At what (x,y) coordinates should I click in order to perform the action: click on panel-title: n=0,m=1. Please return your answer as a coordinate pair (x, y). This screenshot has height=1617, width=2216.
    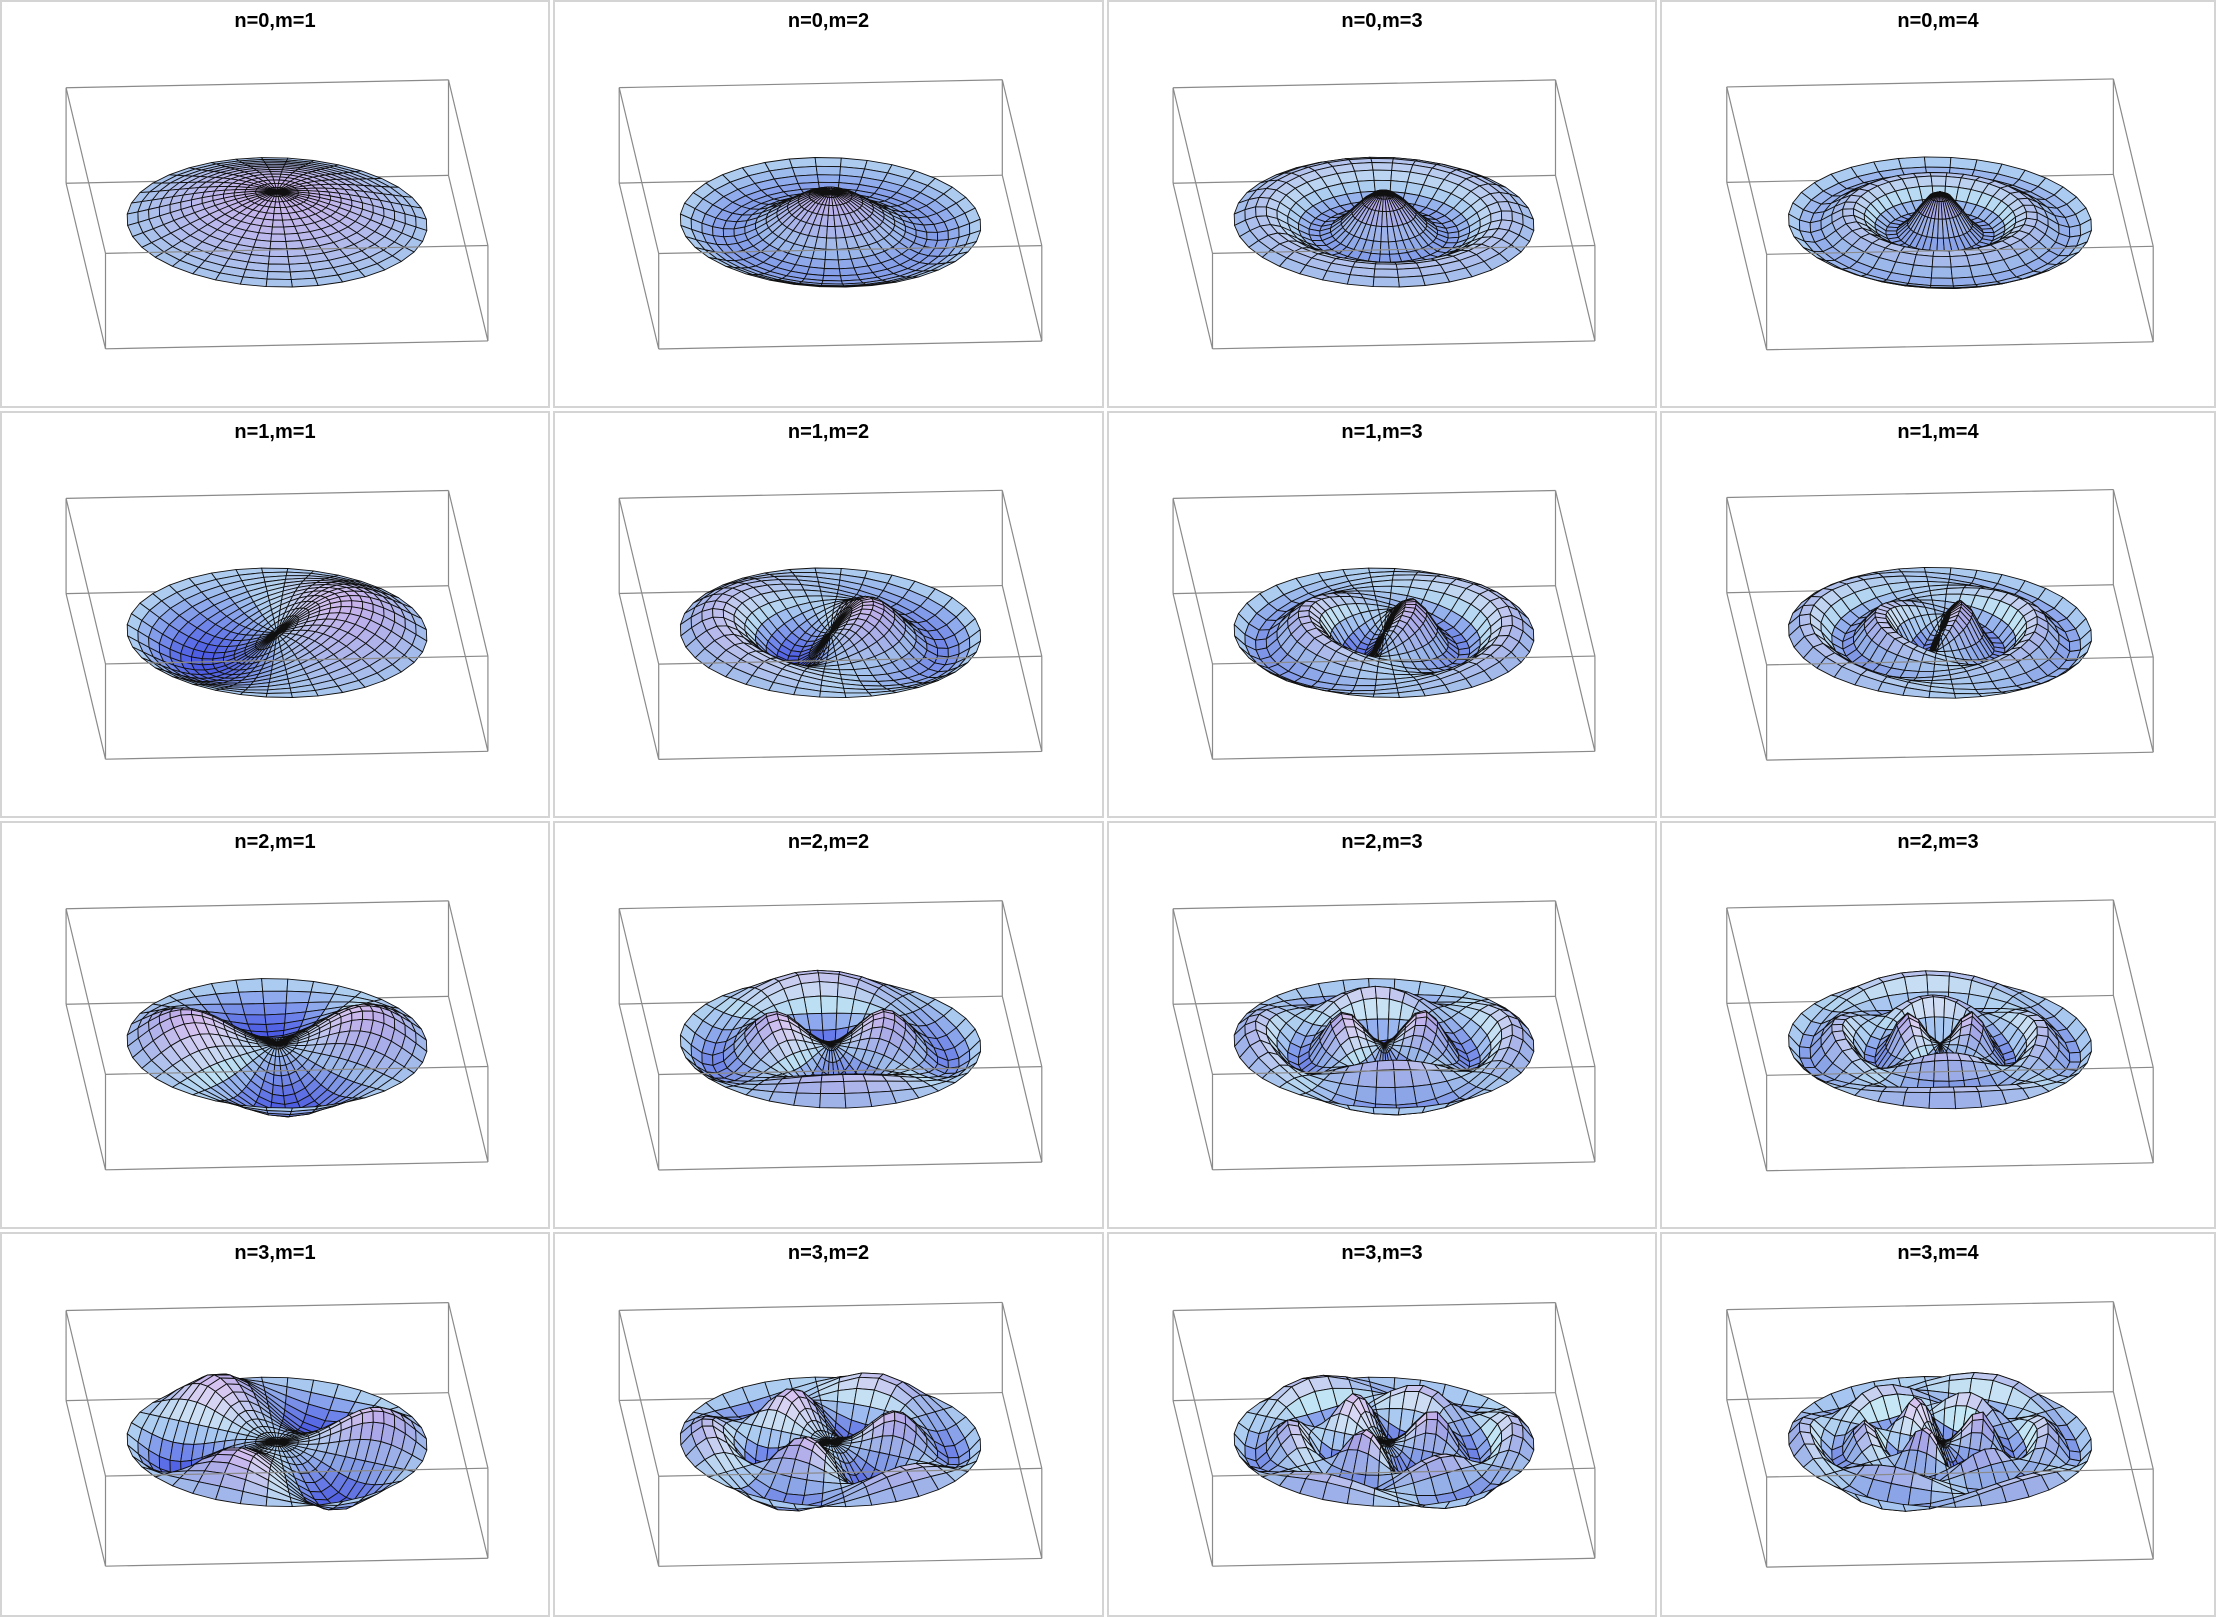
    Looking at the image, I should click on (275, 21).